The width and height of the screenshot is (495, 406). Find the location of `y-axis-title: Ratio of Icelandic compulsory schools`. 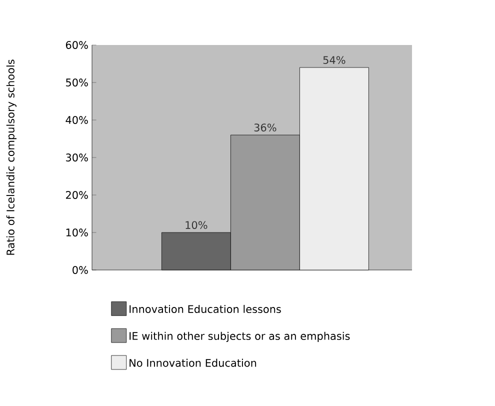

y-axis-title: Ratio of Icelandic compulsory schools is located at coordinates (11, 157).